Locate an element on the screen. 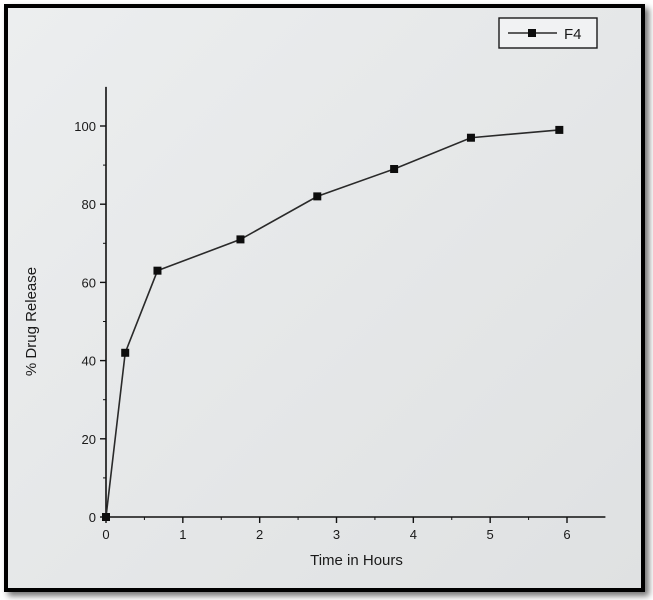  x-tick-label: 5 is located at coordinates (490, 534).